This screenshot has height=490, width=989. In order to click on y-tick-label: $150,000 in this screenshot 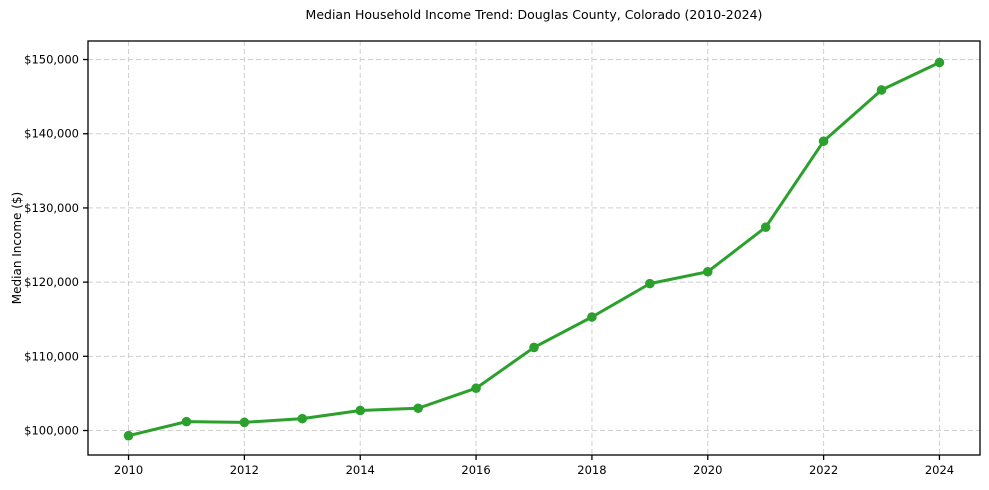, I will do `click(51, 60)`.